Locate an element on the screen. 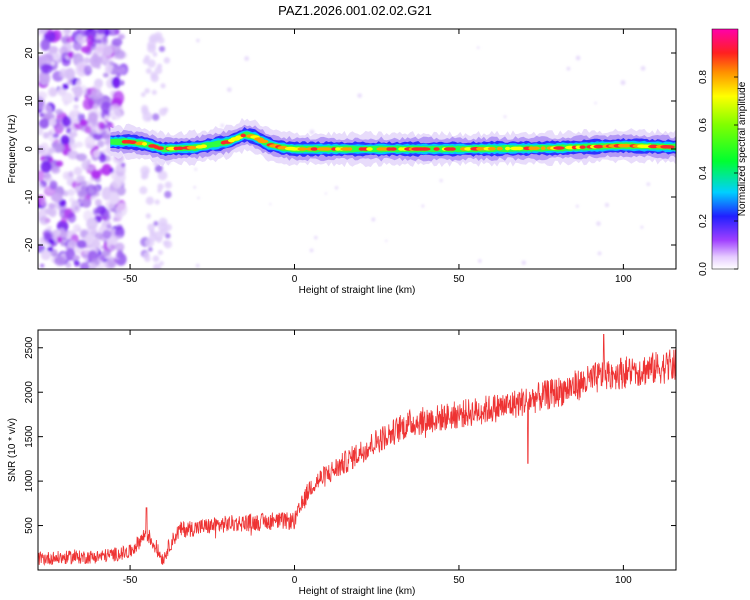  spectrogram-y-tick-label: -10 is located at coordinates (29, 196).